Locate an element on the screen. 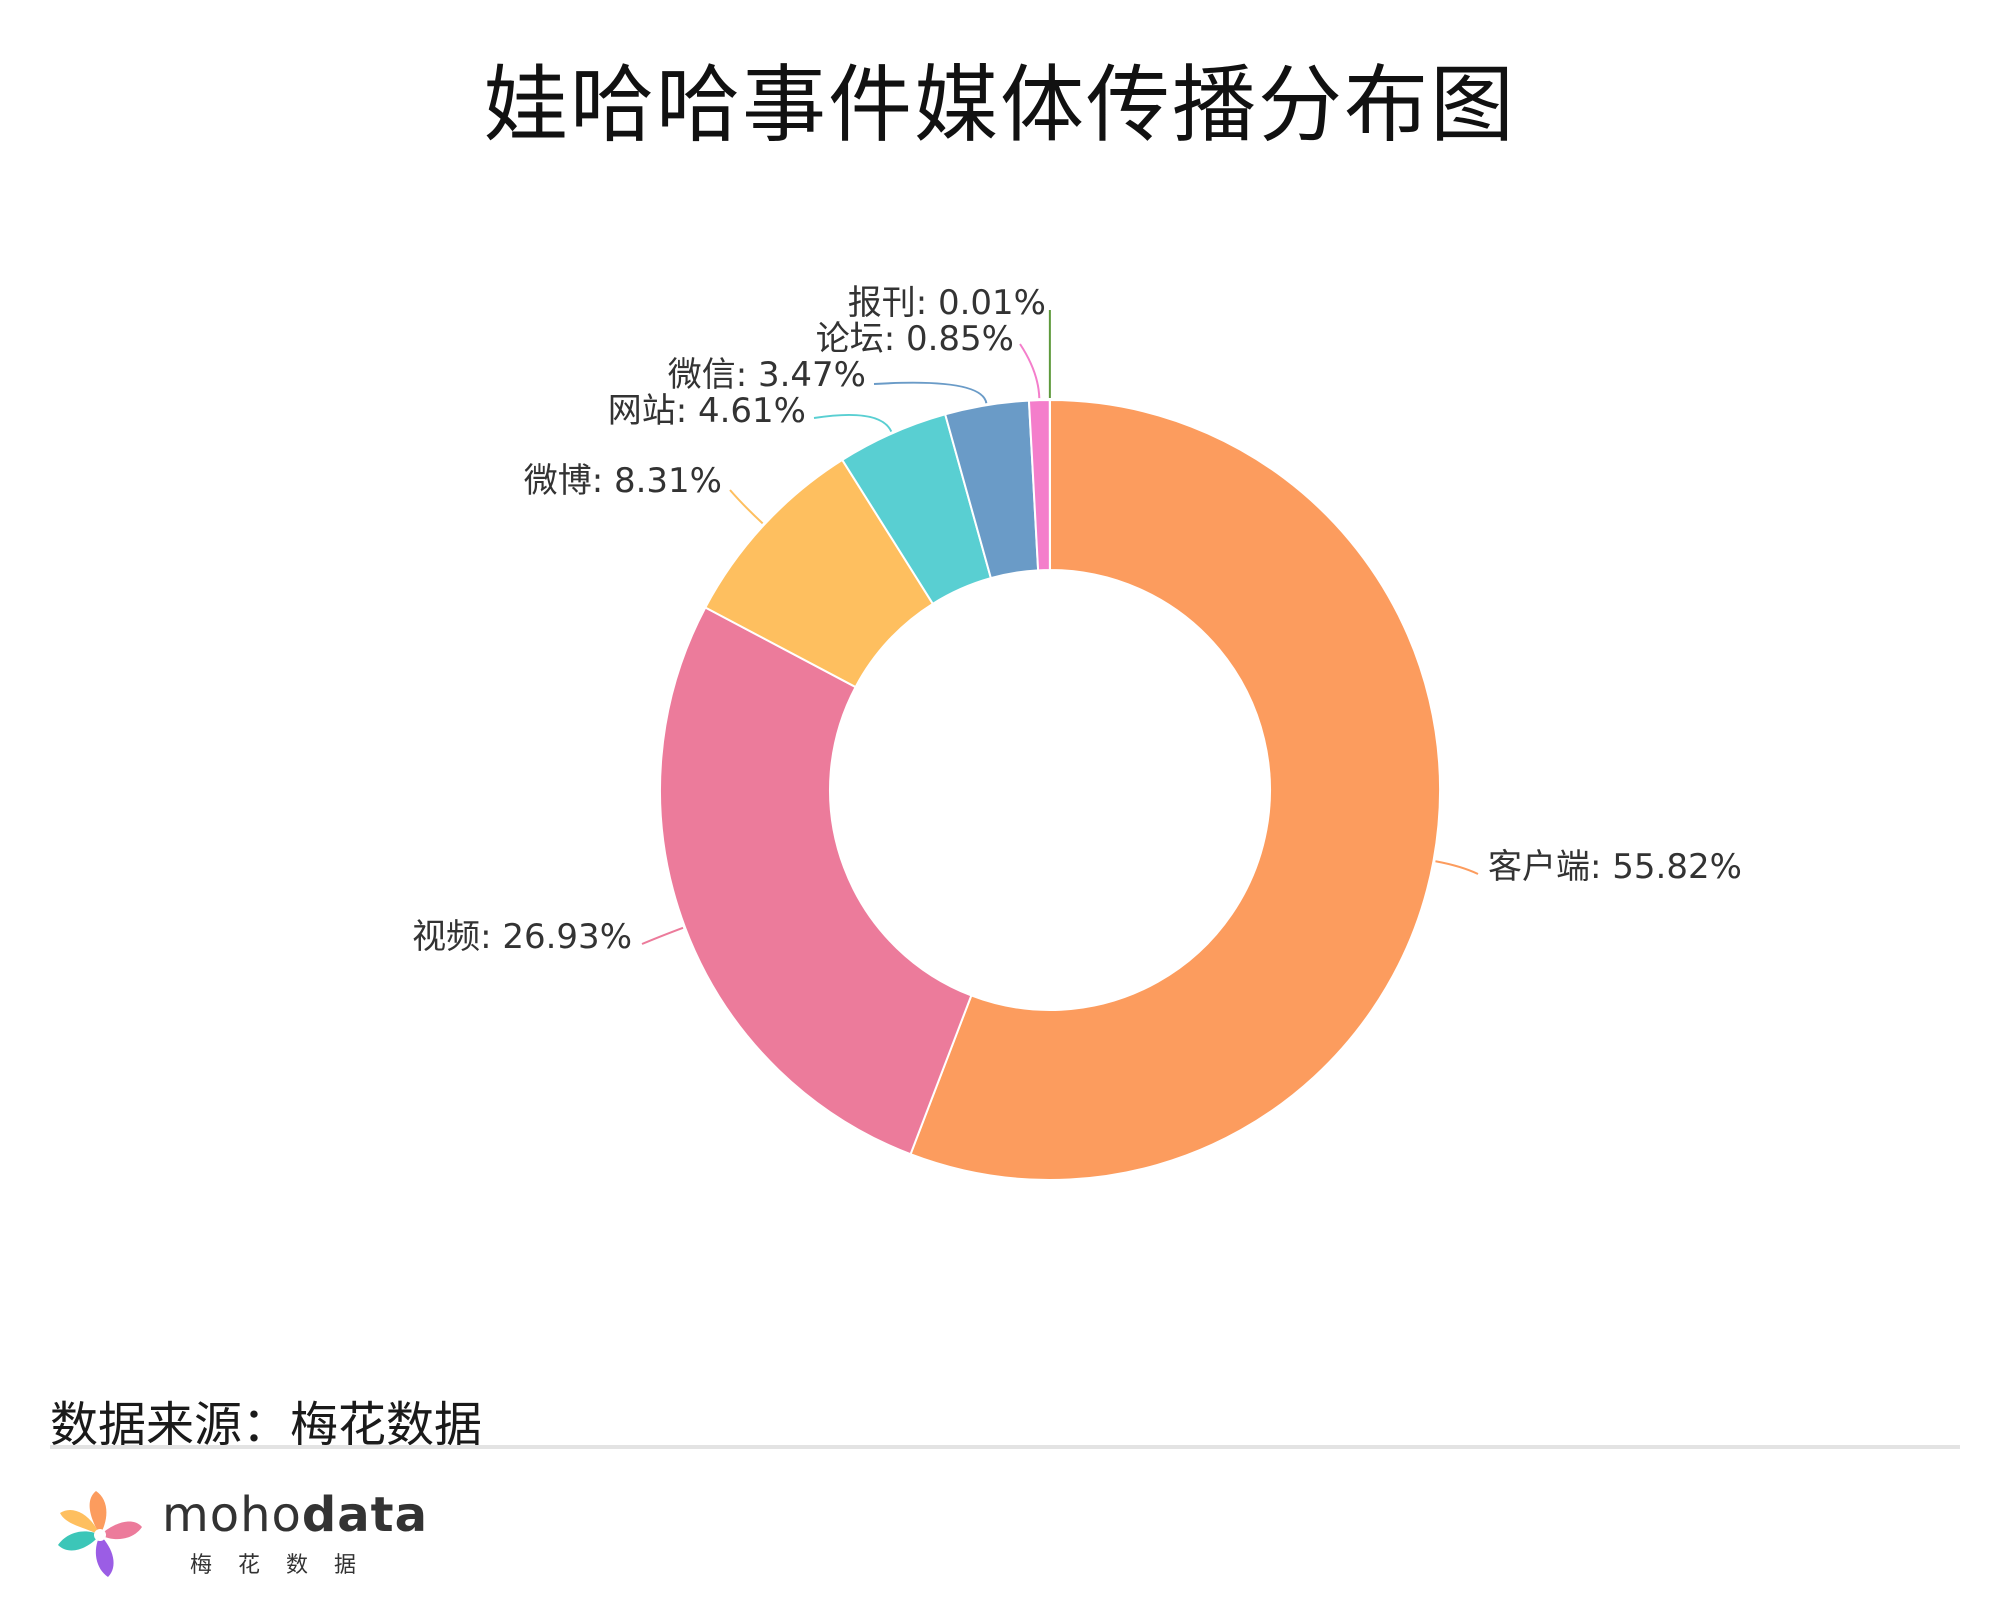 This screenshot has width=2000, height=1600. slice-label-5: 微信: 3.47% is located at coordinates (767, 375).